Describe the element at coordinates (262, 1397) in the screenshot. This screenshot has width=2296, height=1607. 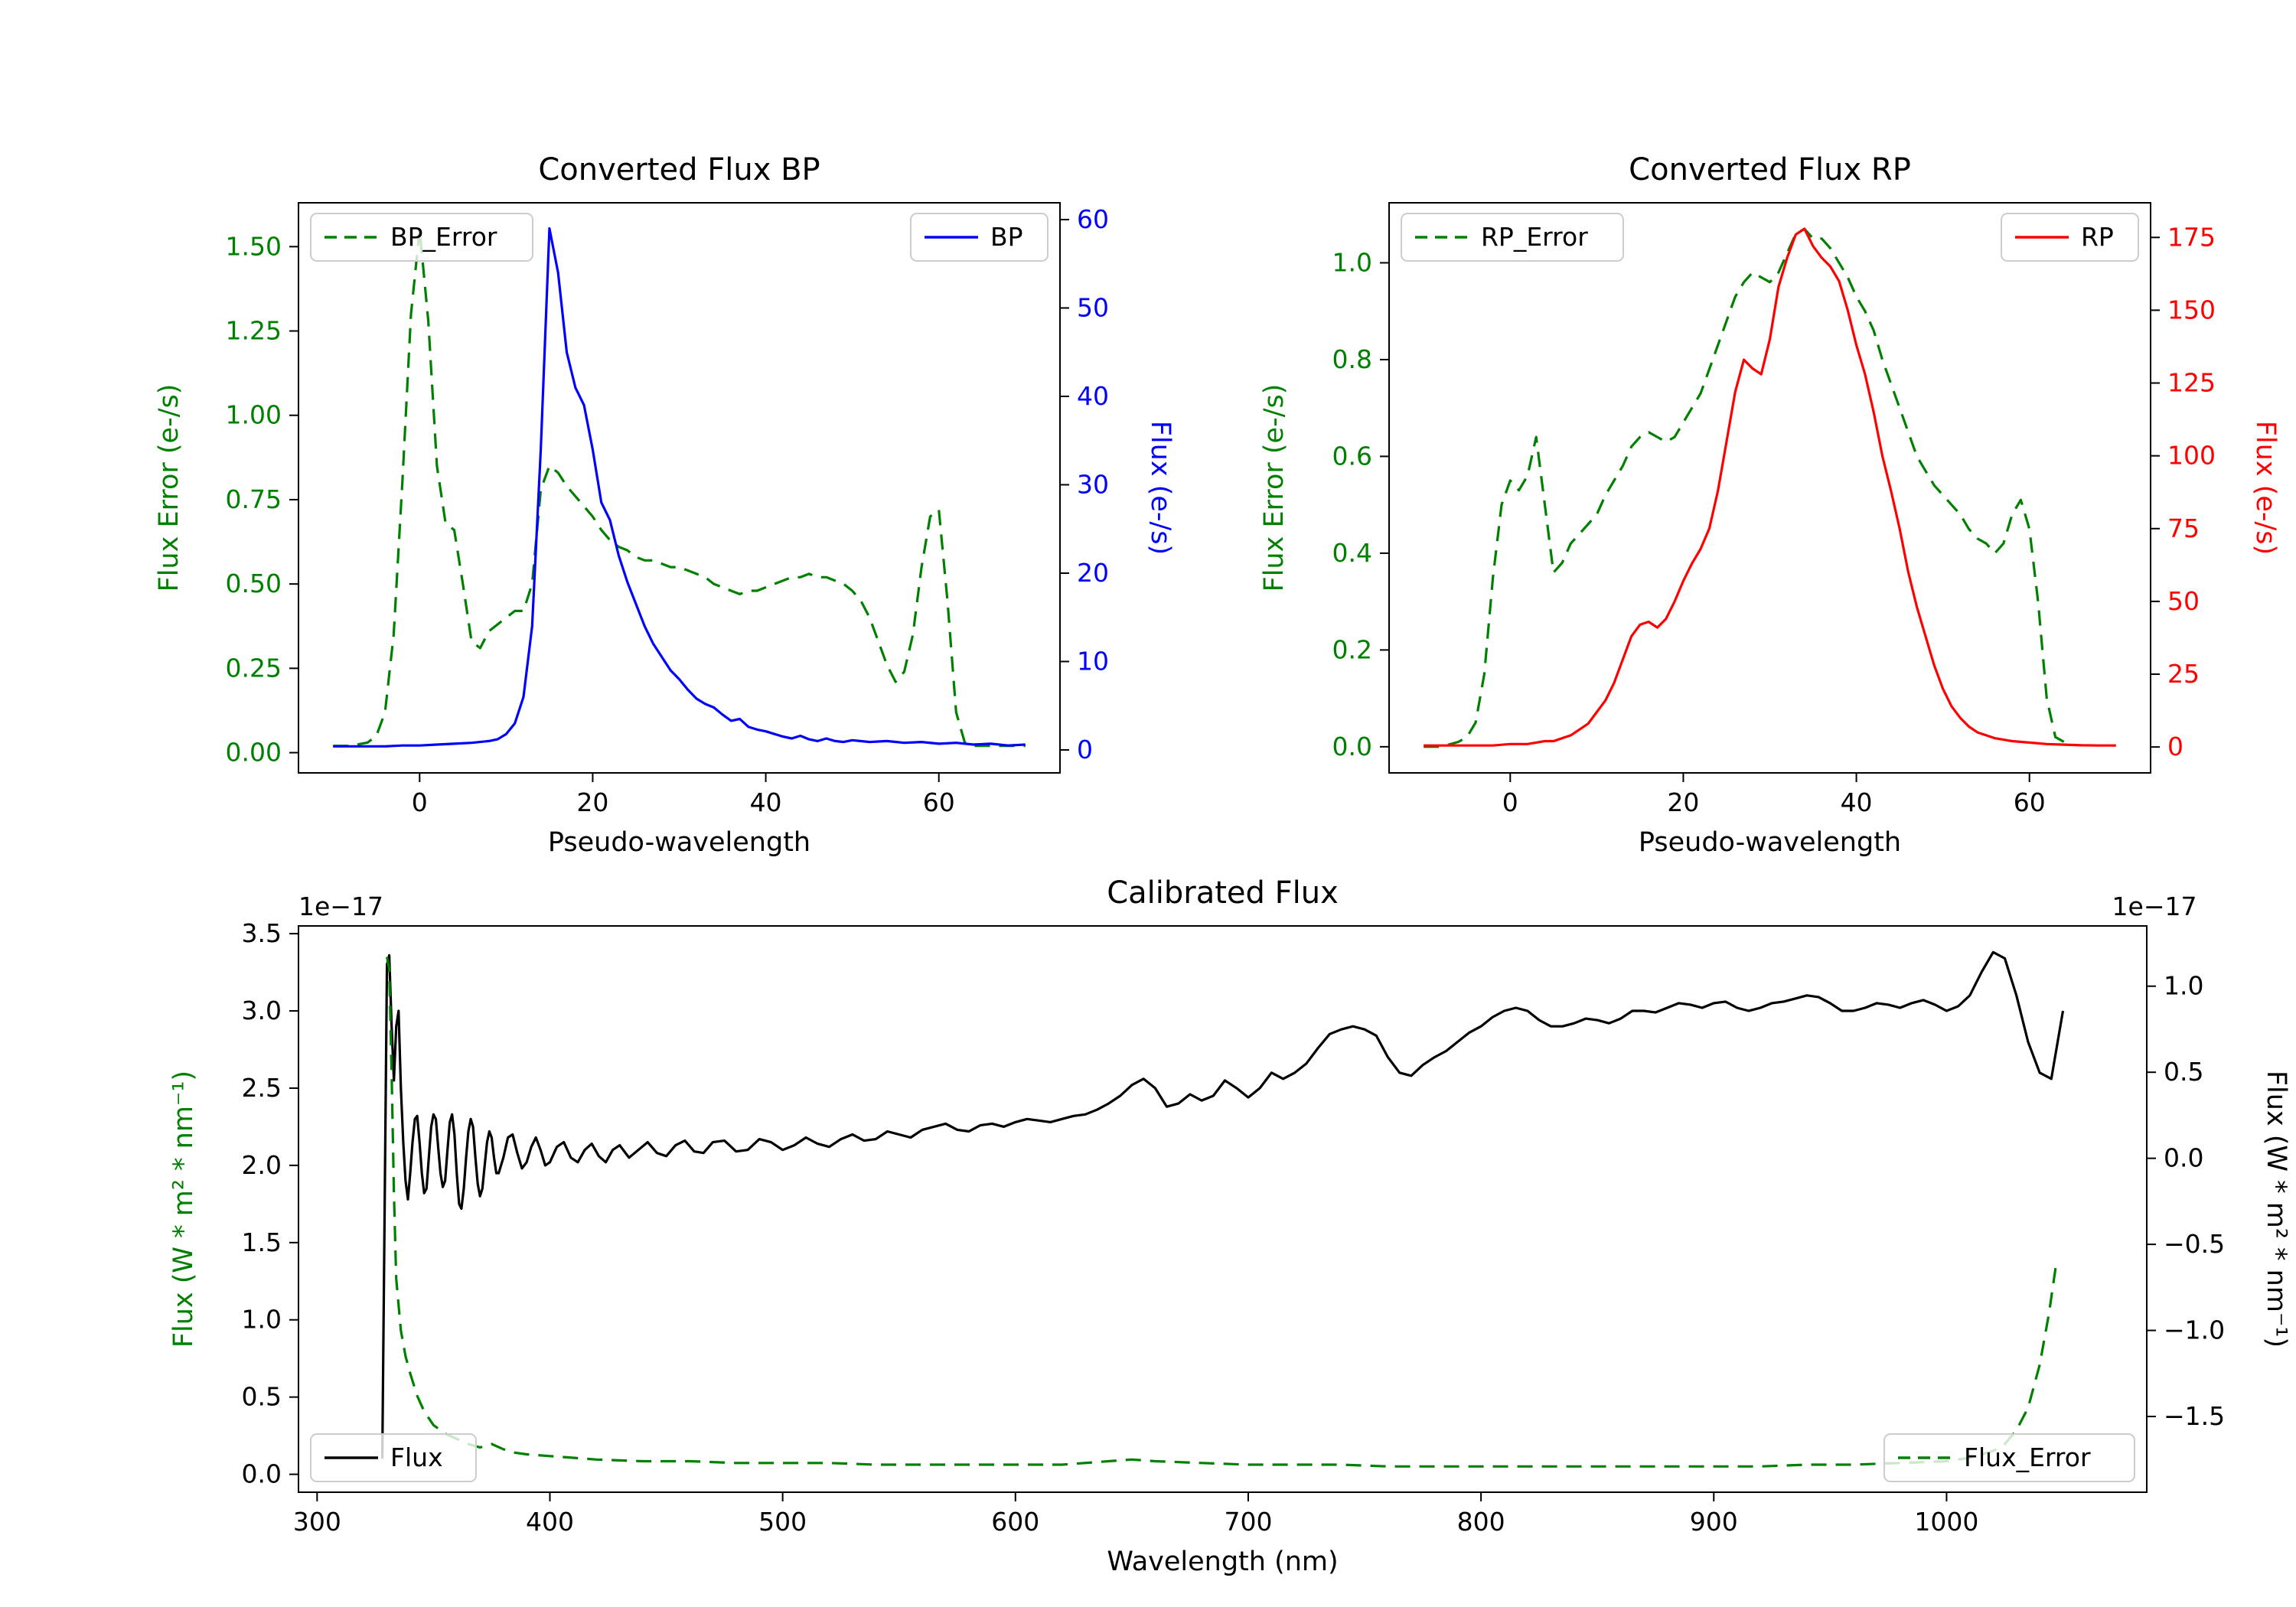
I see `y-tick-label-left: 0.5` at that location.